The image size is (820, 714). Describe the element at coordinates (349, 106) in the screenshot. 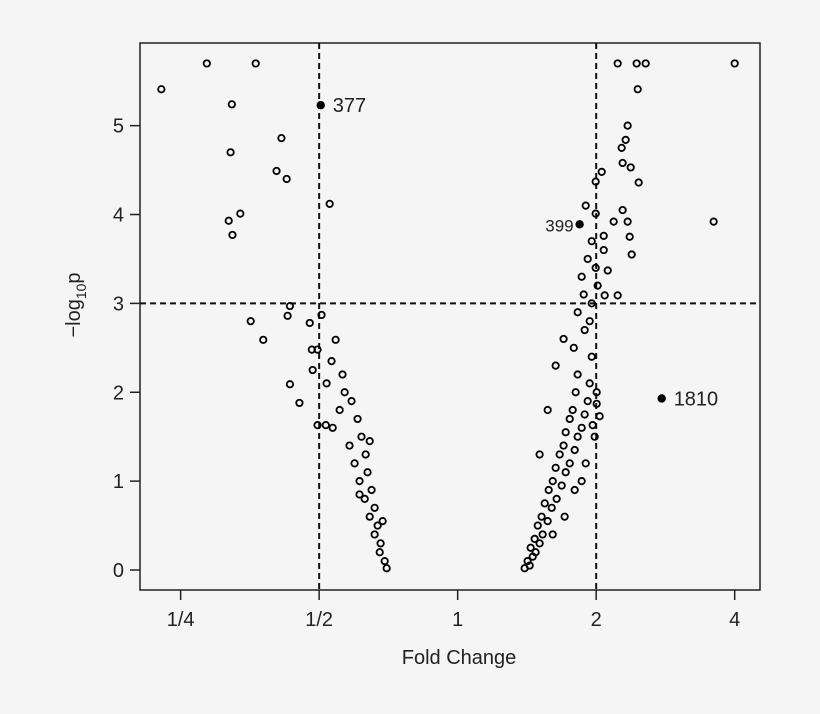

I see `point-label: 377` at that location.